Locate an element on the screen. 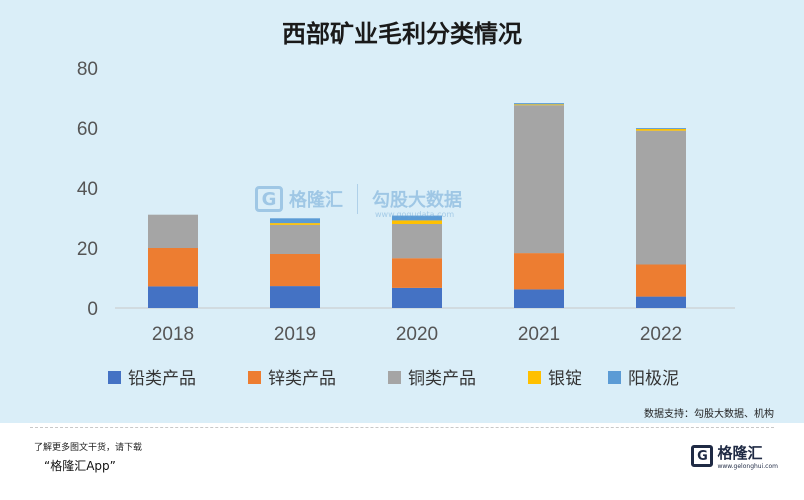 This screenshot has width=804, height=500. y-tick-label: 60 is located at coordinates (87, 129).